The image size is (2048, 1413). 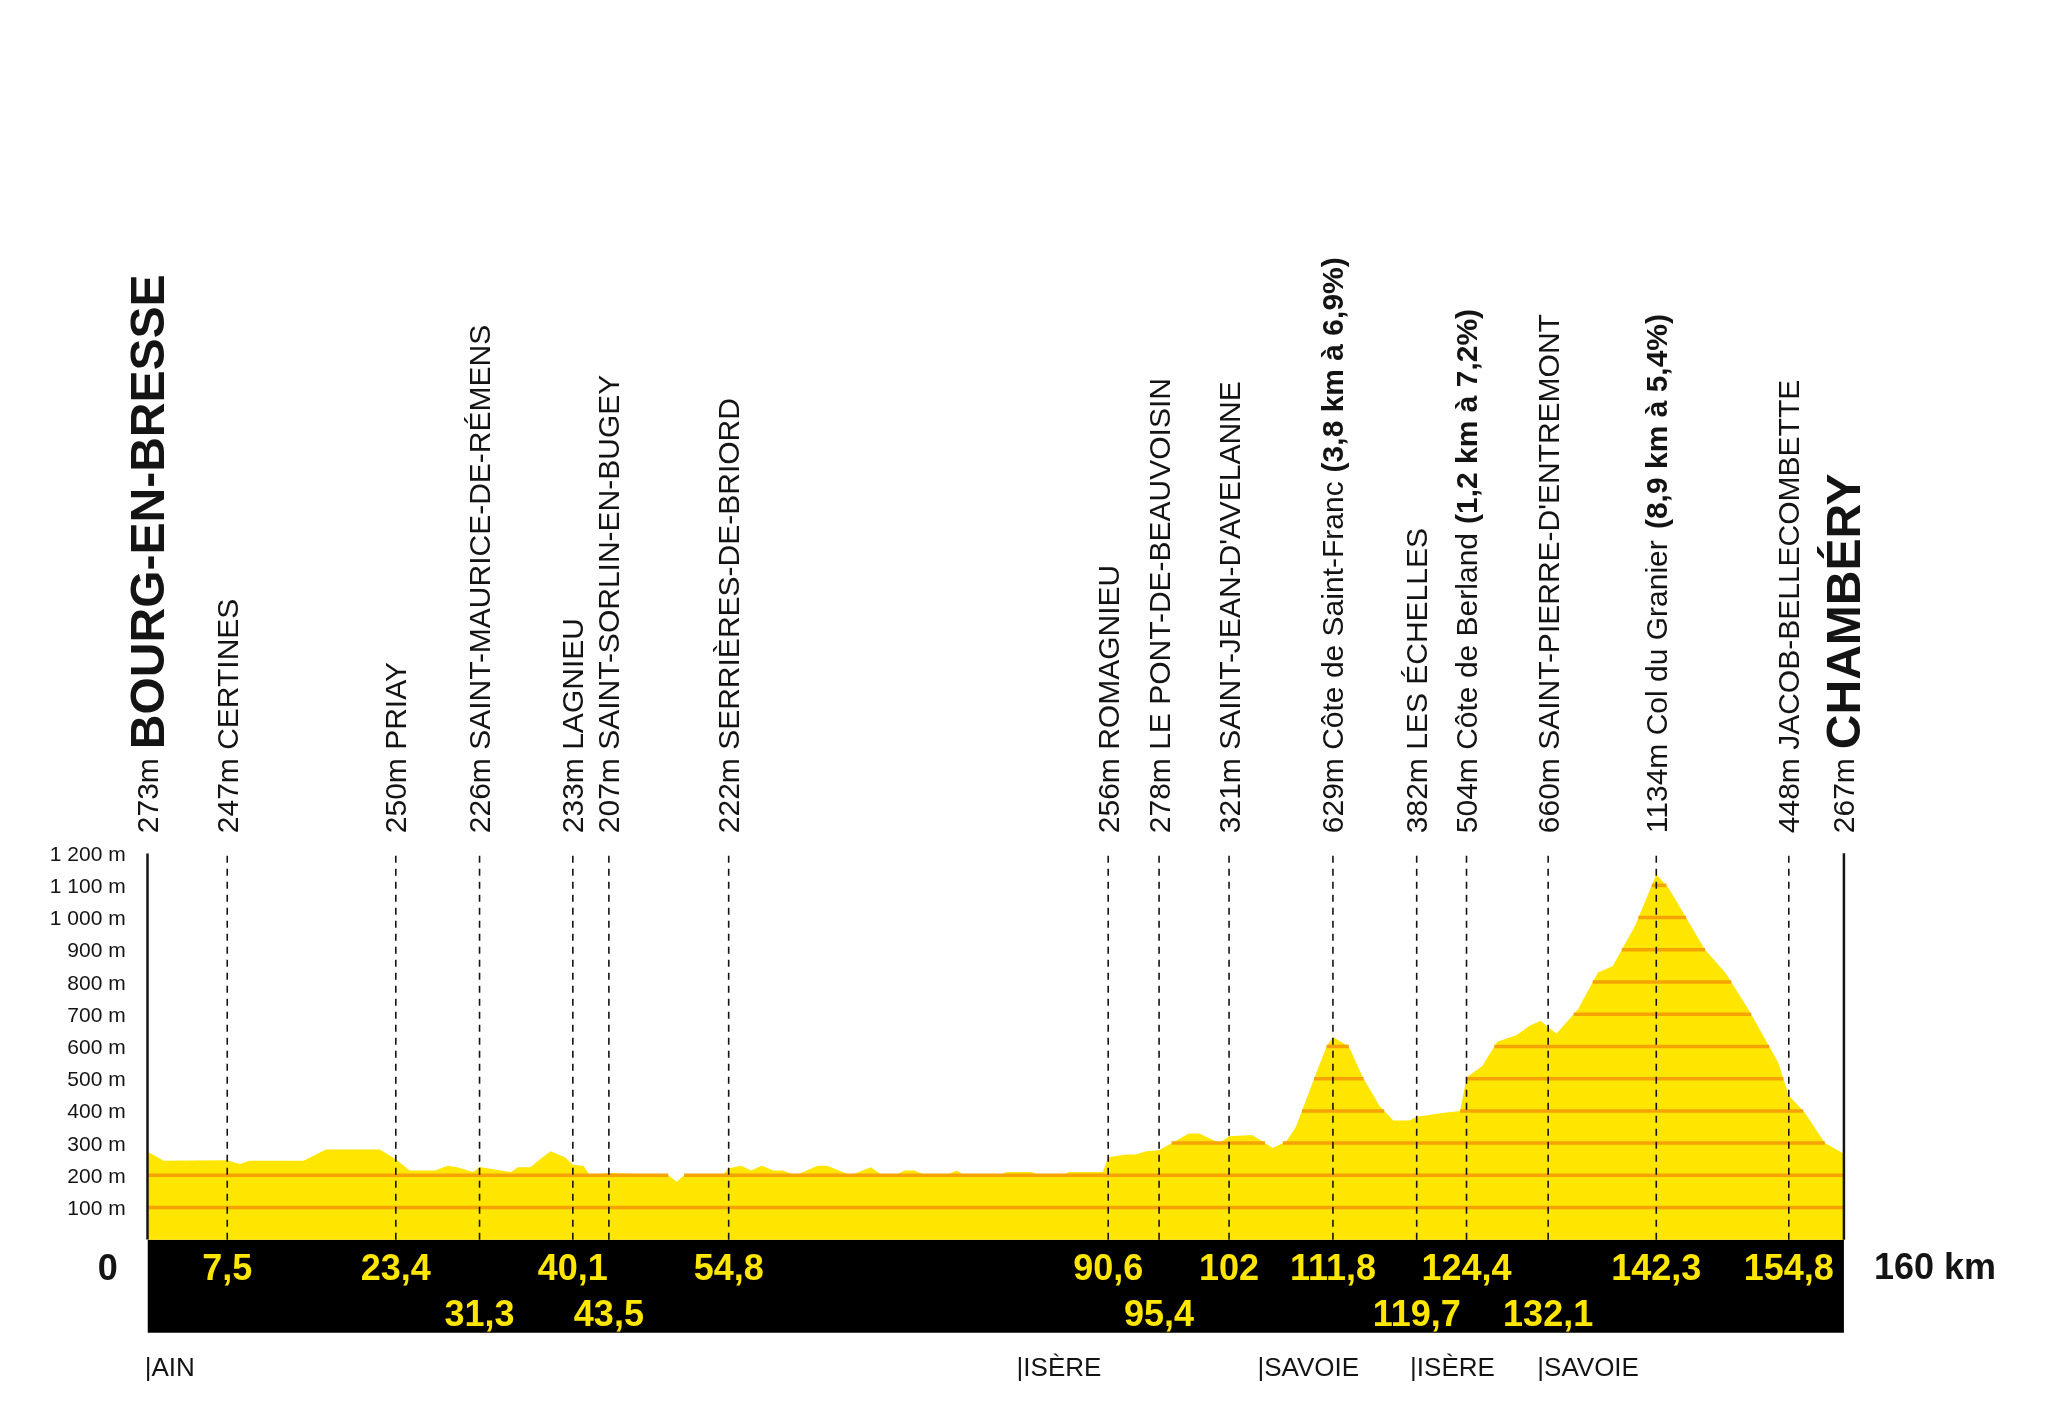 What do you see at coordinates (573, 726) in the screenshot?
I see `ref-line-label: 233m LAGNIEU` at bounding box center [573, 726].